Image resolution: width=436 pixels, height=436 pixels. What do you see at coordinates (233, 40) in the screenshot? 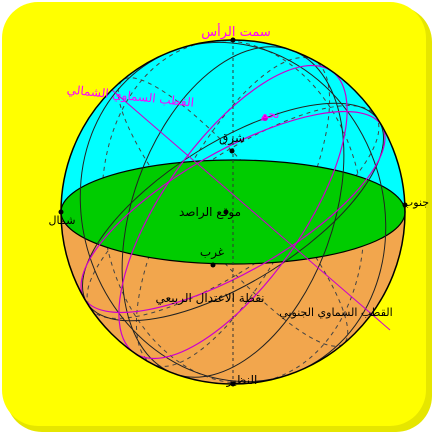
I see `zenith-point` at bounding box center [233, 40].